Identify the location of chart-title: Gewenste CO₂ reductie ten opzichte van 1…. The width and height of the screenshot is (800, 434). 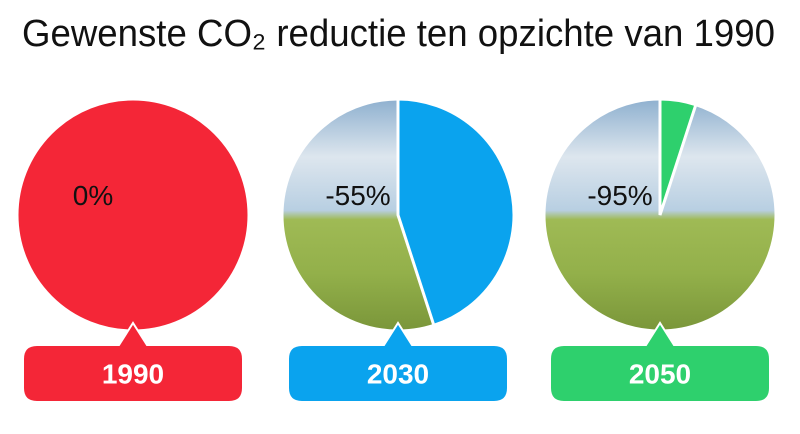
(398, 34).